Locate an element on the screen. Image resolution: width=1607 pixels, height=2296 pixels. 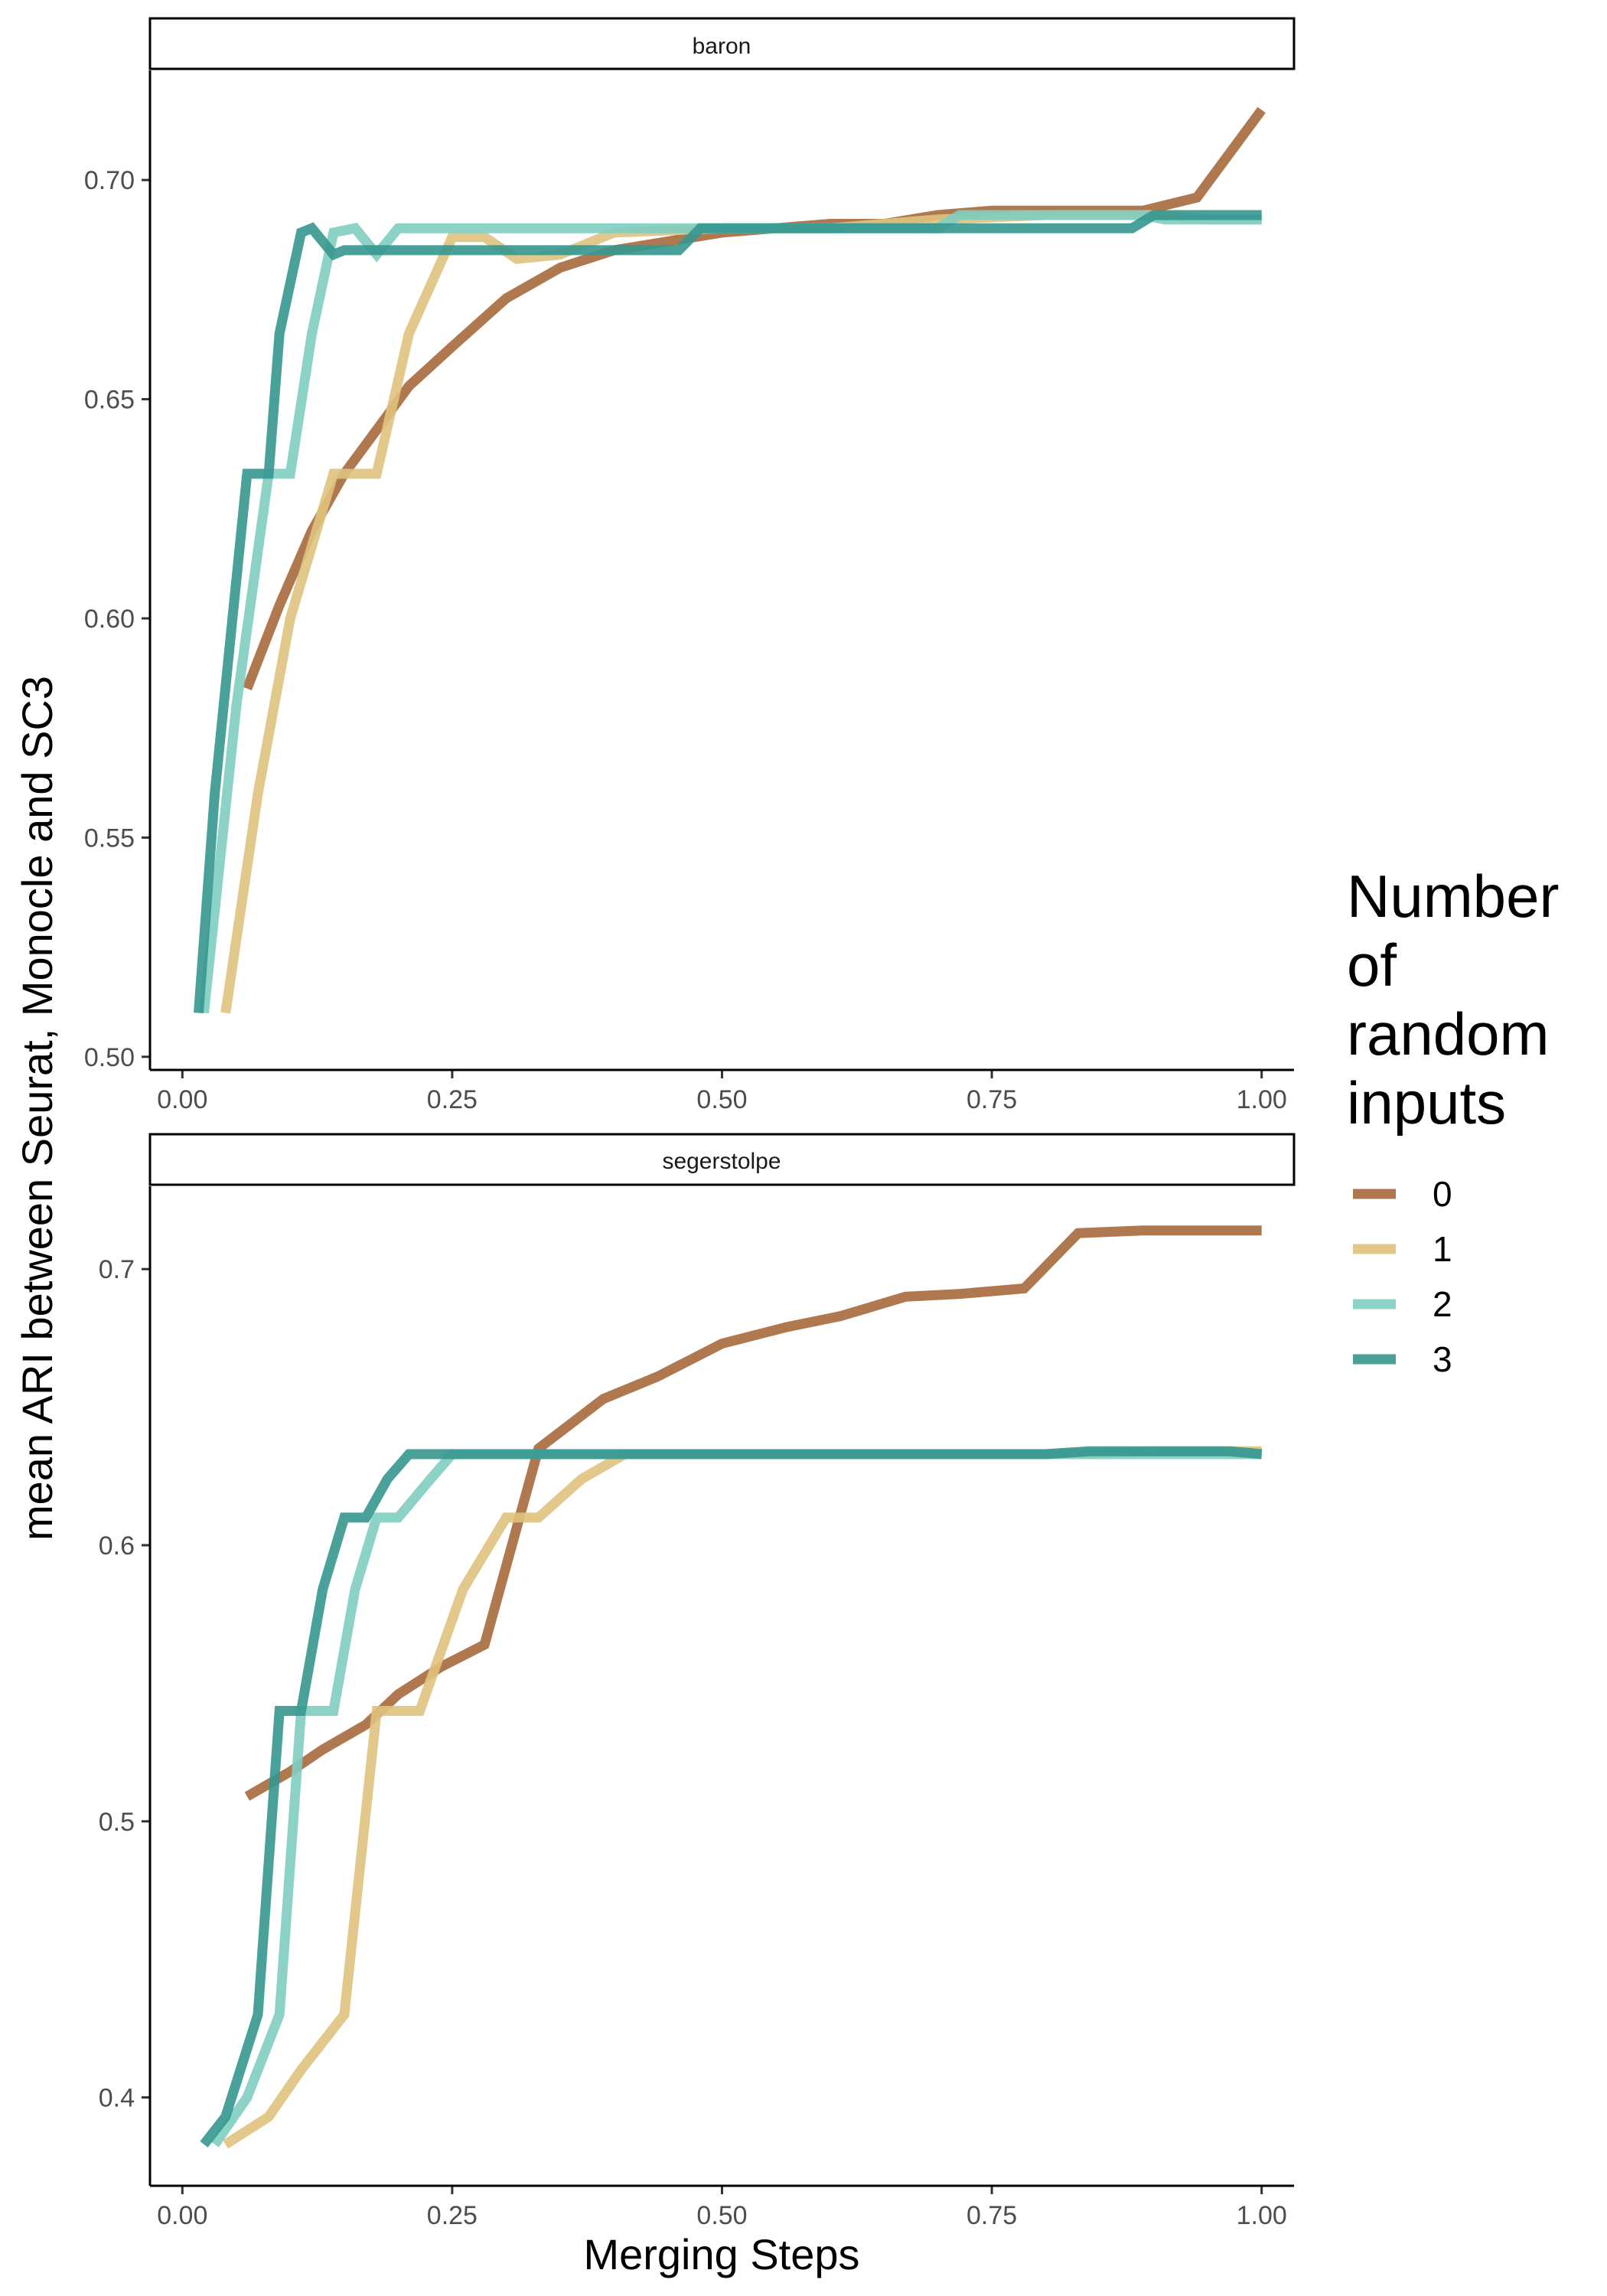
y-tick-label: 0.5 is located at coordinates (117, 1822).